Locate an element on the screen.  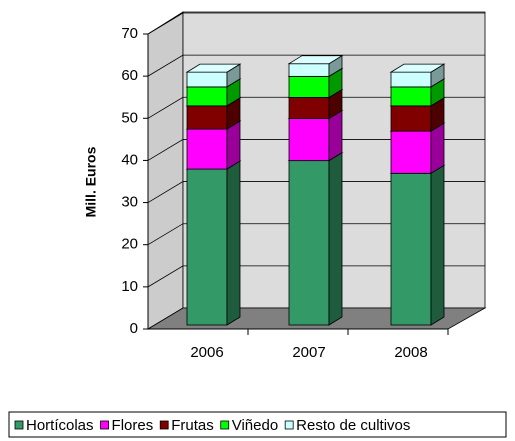
legend-box is located at coordinates (257, 424).